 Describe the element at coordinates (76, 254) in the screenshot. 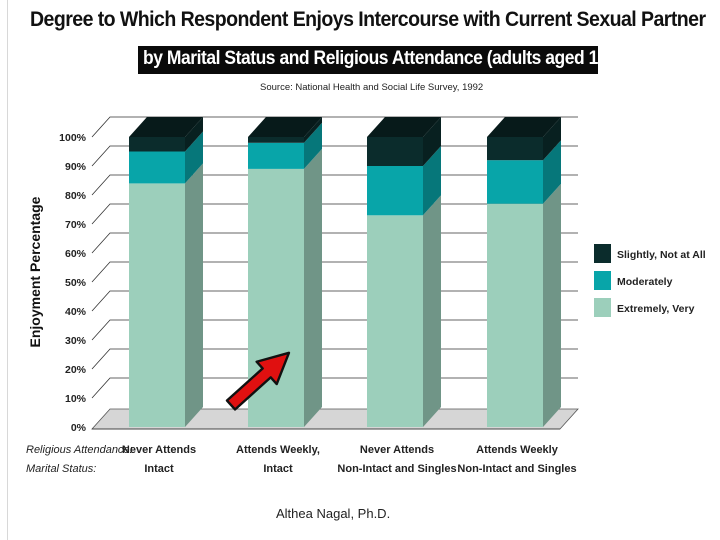

I see `y-tick-label: 60%` at that location.